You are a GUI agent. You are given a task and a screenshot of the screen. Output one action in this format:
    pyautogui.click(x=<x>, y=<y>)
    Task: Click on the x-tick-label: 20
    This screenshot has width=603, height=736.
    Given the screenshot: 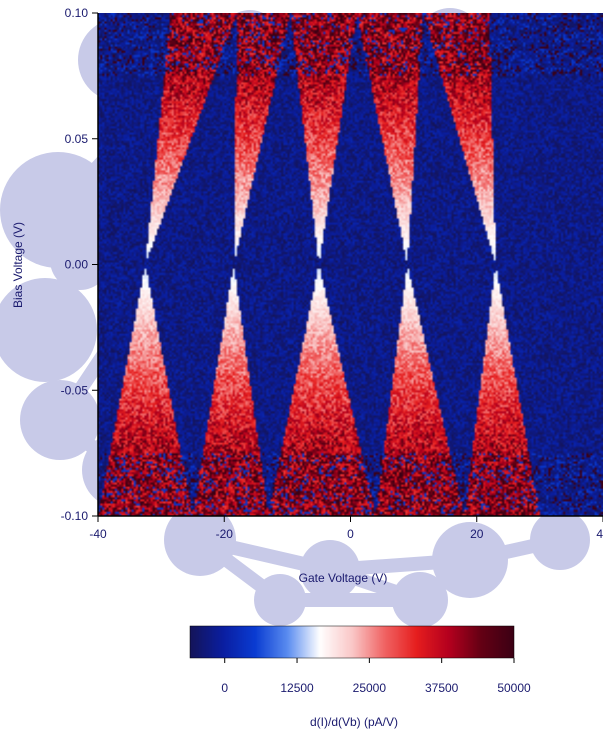 What is the action you would take?
    pyautogui.click(x=477, y=534)
    